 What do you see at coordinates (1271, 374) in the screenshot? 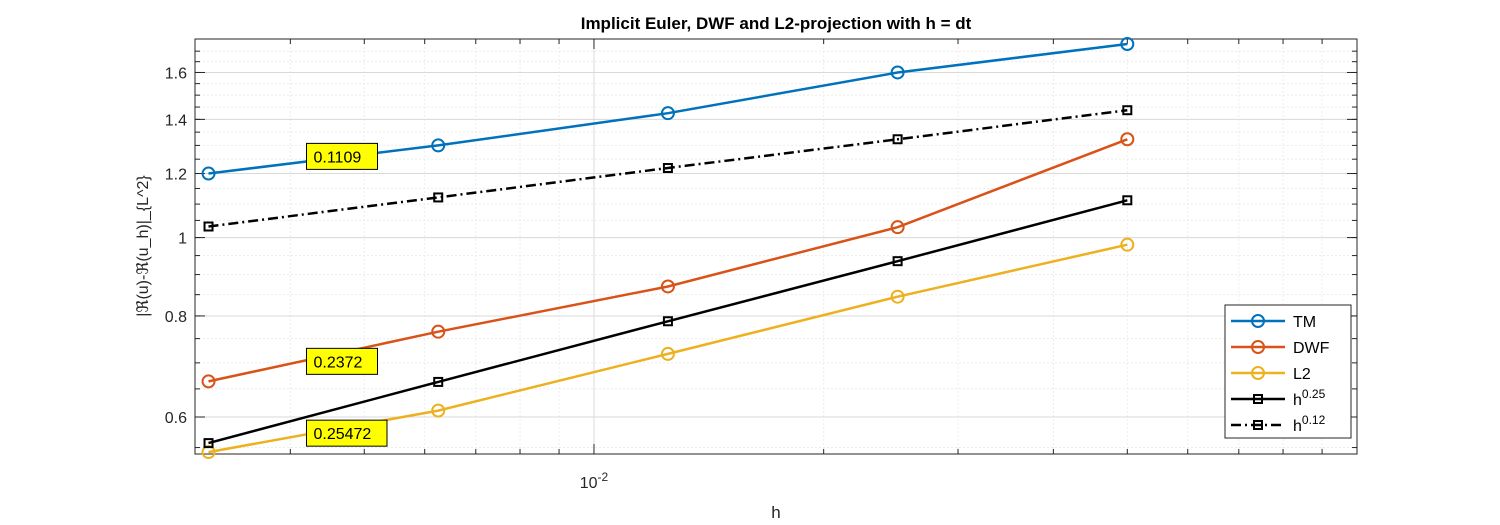
I see `legend-item: L2` at bounding box center [1271, 374].